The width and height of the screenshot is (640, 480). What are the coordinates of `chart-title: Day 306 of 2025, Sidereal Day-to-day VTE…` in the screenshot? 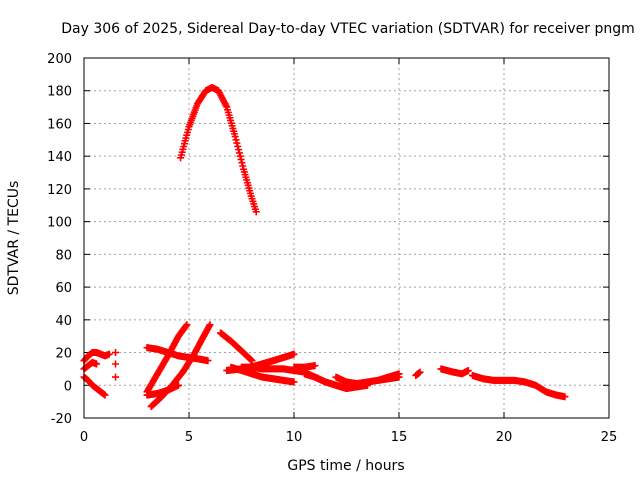 It's located at (348, 29).